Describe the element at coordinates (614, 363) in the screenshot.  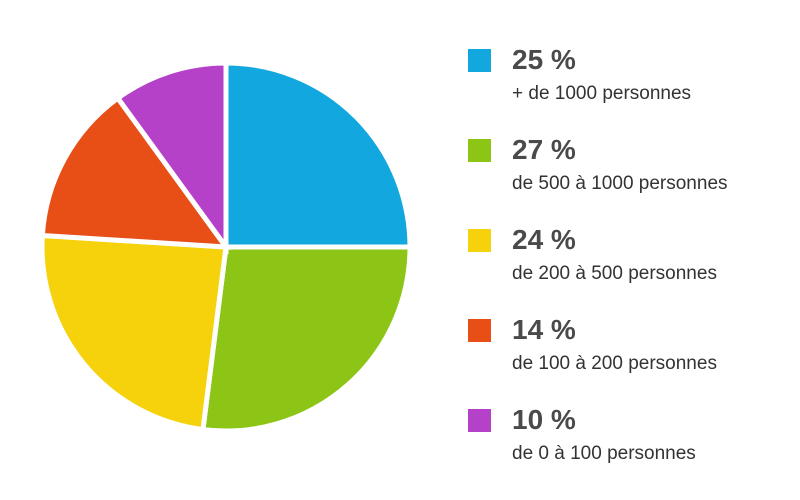
I see `legend-label: de 100 à 200 personnes` at that location.